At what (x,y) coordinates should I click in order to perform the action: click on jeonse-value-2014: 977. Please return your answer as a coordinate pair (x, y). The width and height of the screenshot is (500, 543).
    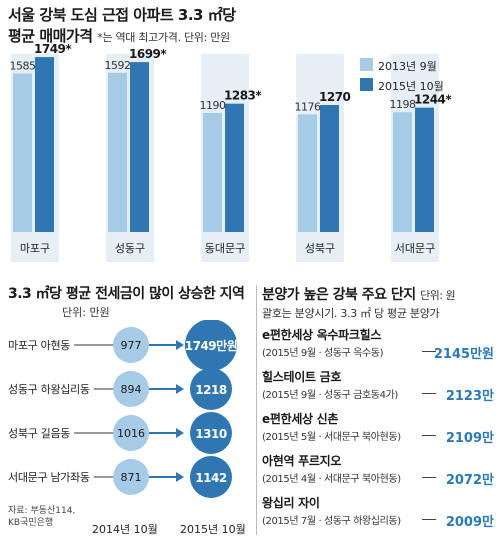
    Looking at the image, I should click on (131, 345).